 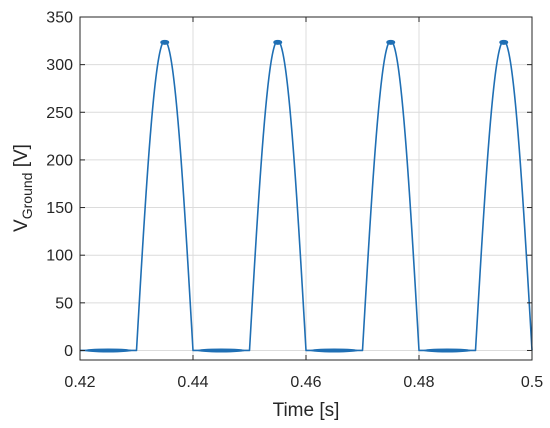 I want to click on x-tick-label: 0.48, so click(x=418, y=382).